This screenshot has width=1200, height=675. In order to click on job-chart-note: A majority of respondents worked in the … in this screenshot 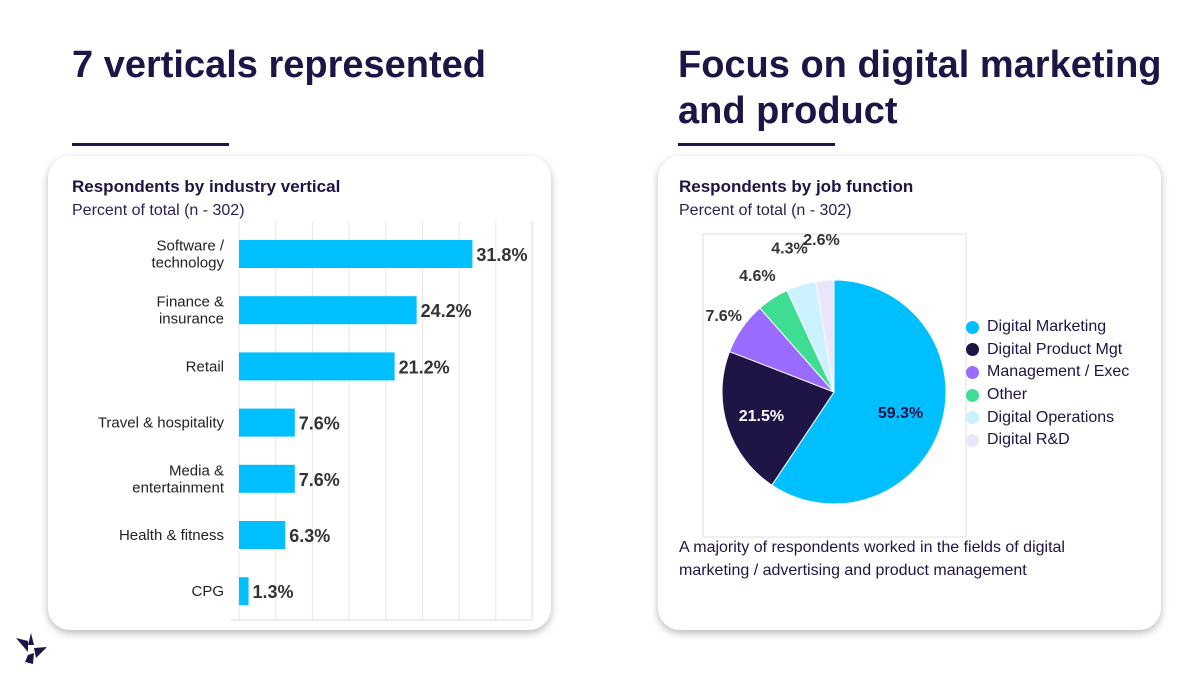, I will do `click(872, 559)`.